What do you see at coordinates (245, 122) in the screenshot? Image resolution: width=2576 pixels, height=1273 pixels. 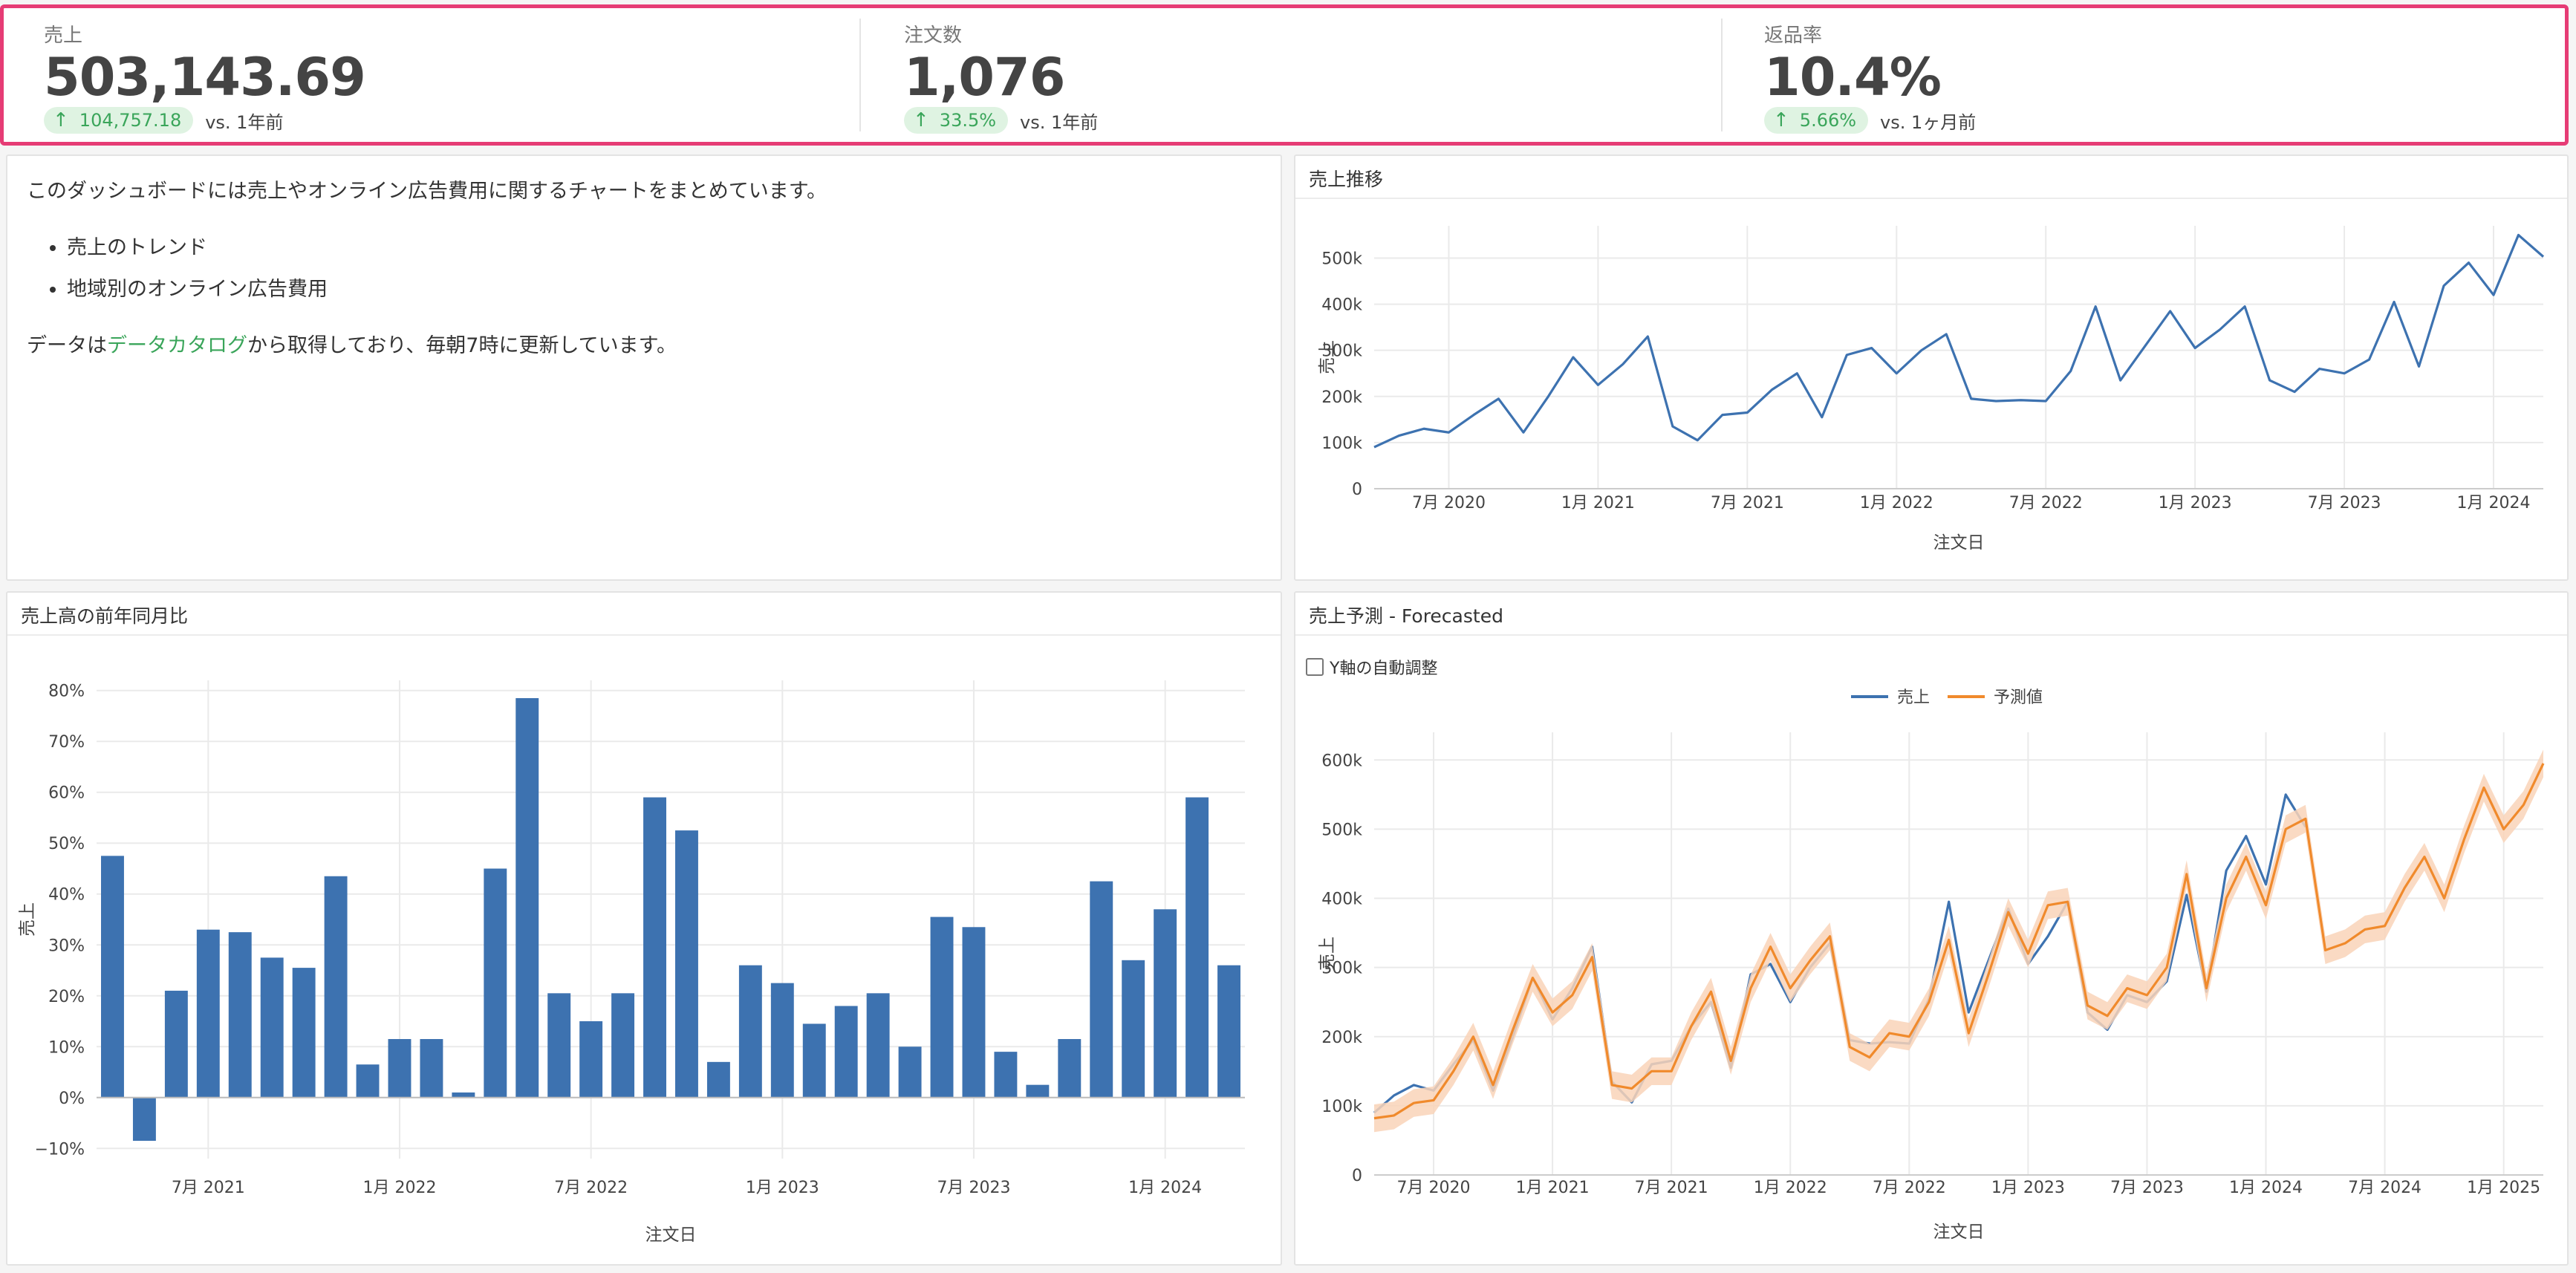 I see `kpi-comparison: vs. 1年前` at bounding box center [245, 122].